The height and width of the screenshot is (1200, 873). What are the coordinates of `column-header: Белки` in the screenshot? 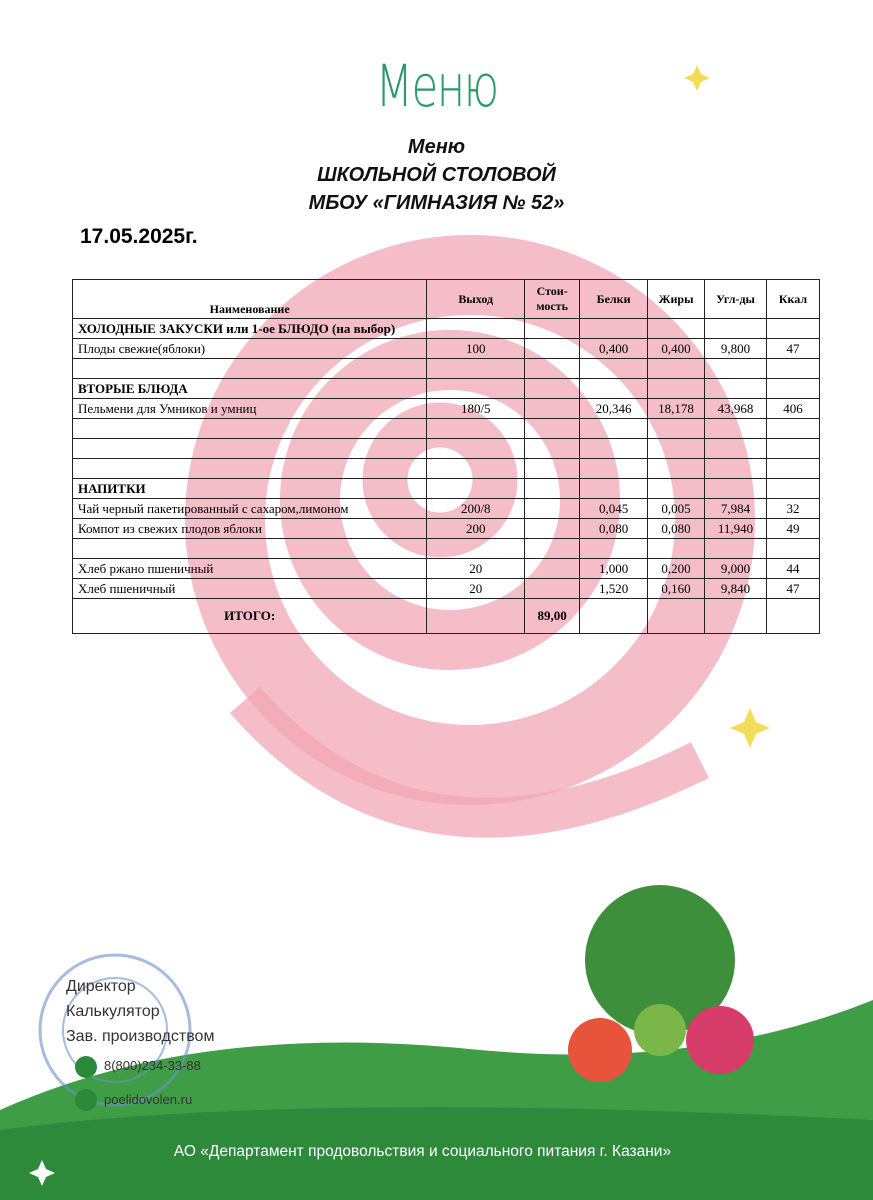 It's located at (614, 299).